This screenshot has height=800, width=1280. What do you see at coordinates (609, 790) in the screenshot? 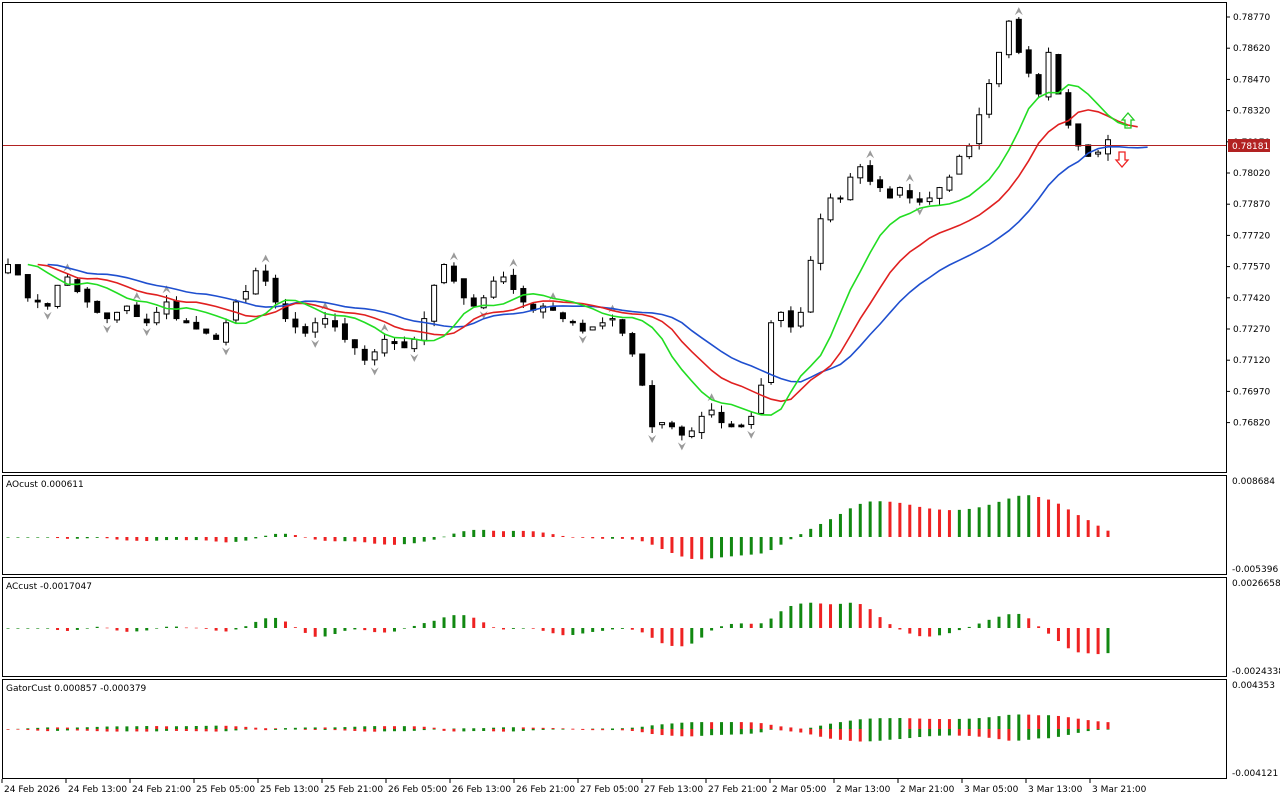
I see `time-tick-label: 27 Feb 05:00` at bounding box center [609, 790].